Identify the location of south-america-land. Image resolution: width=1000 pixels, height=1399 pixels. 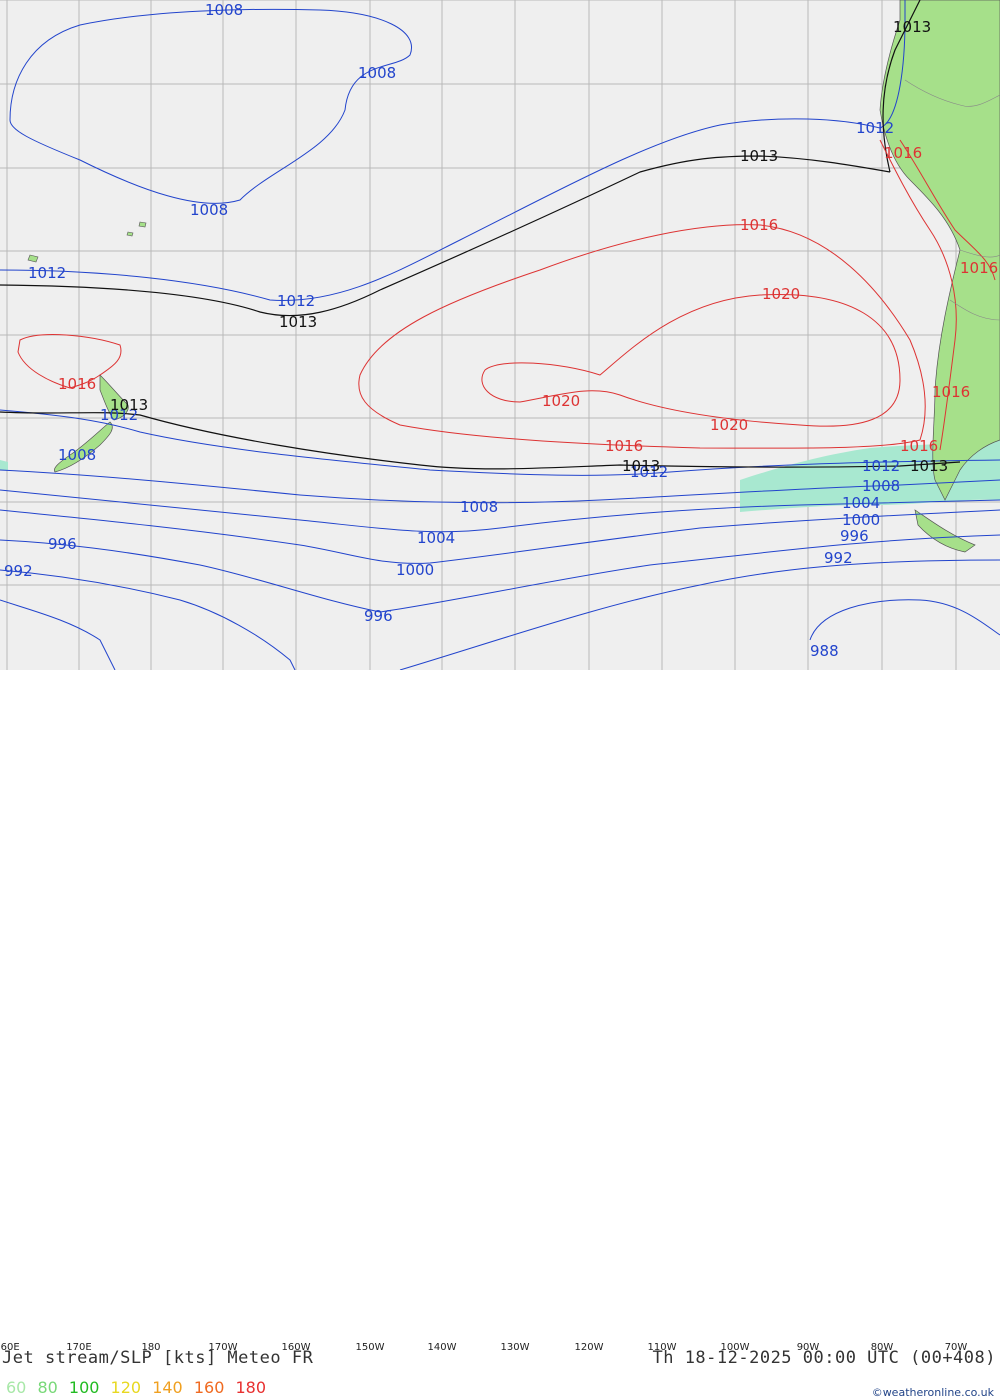
(939, 250).